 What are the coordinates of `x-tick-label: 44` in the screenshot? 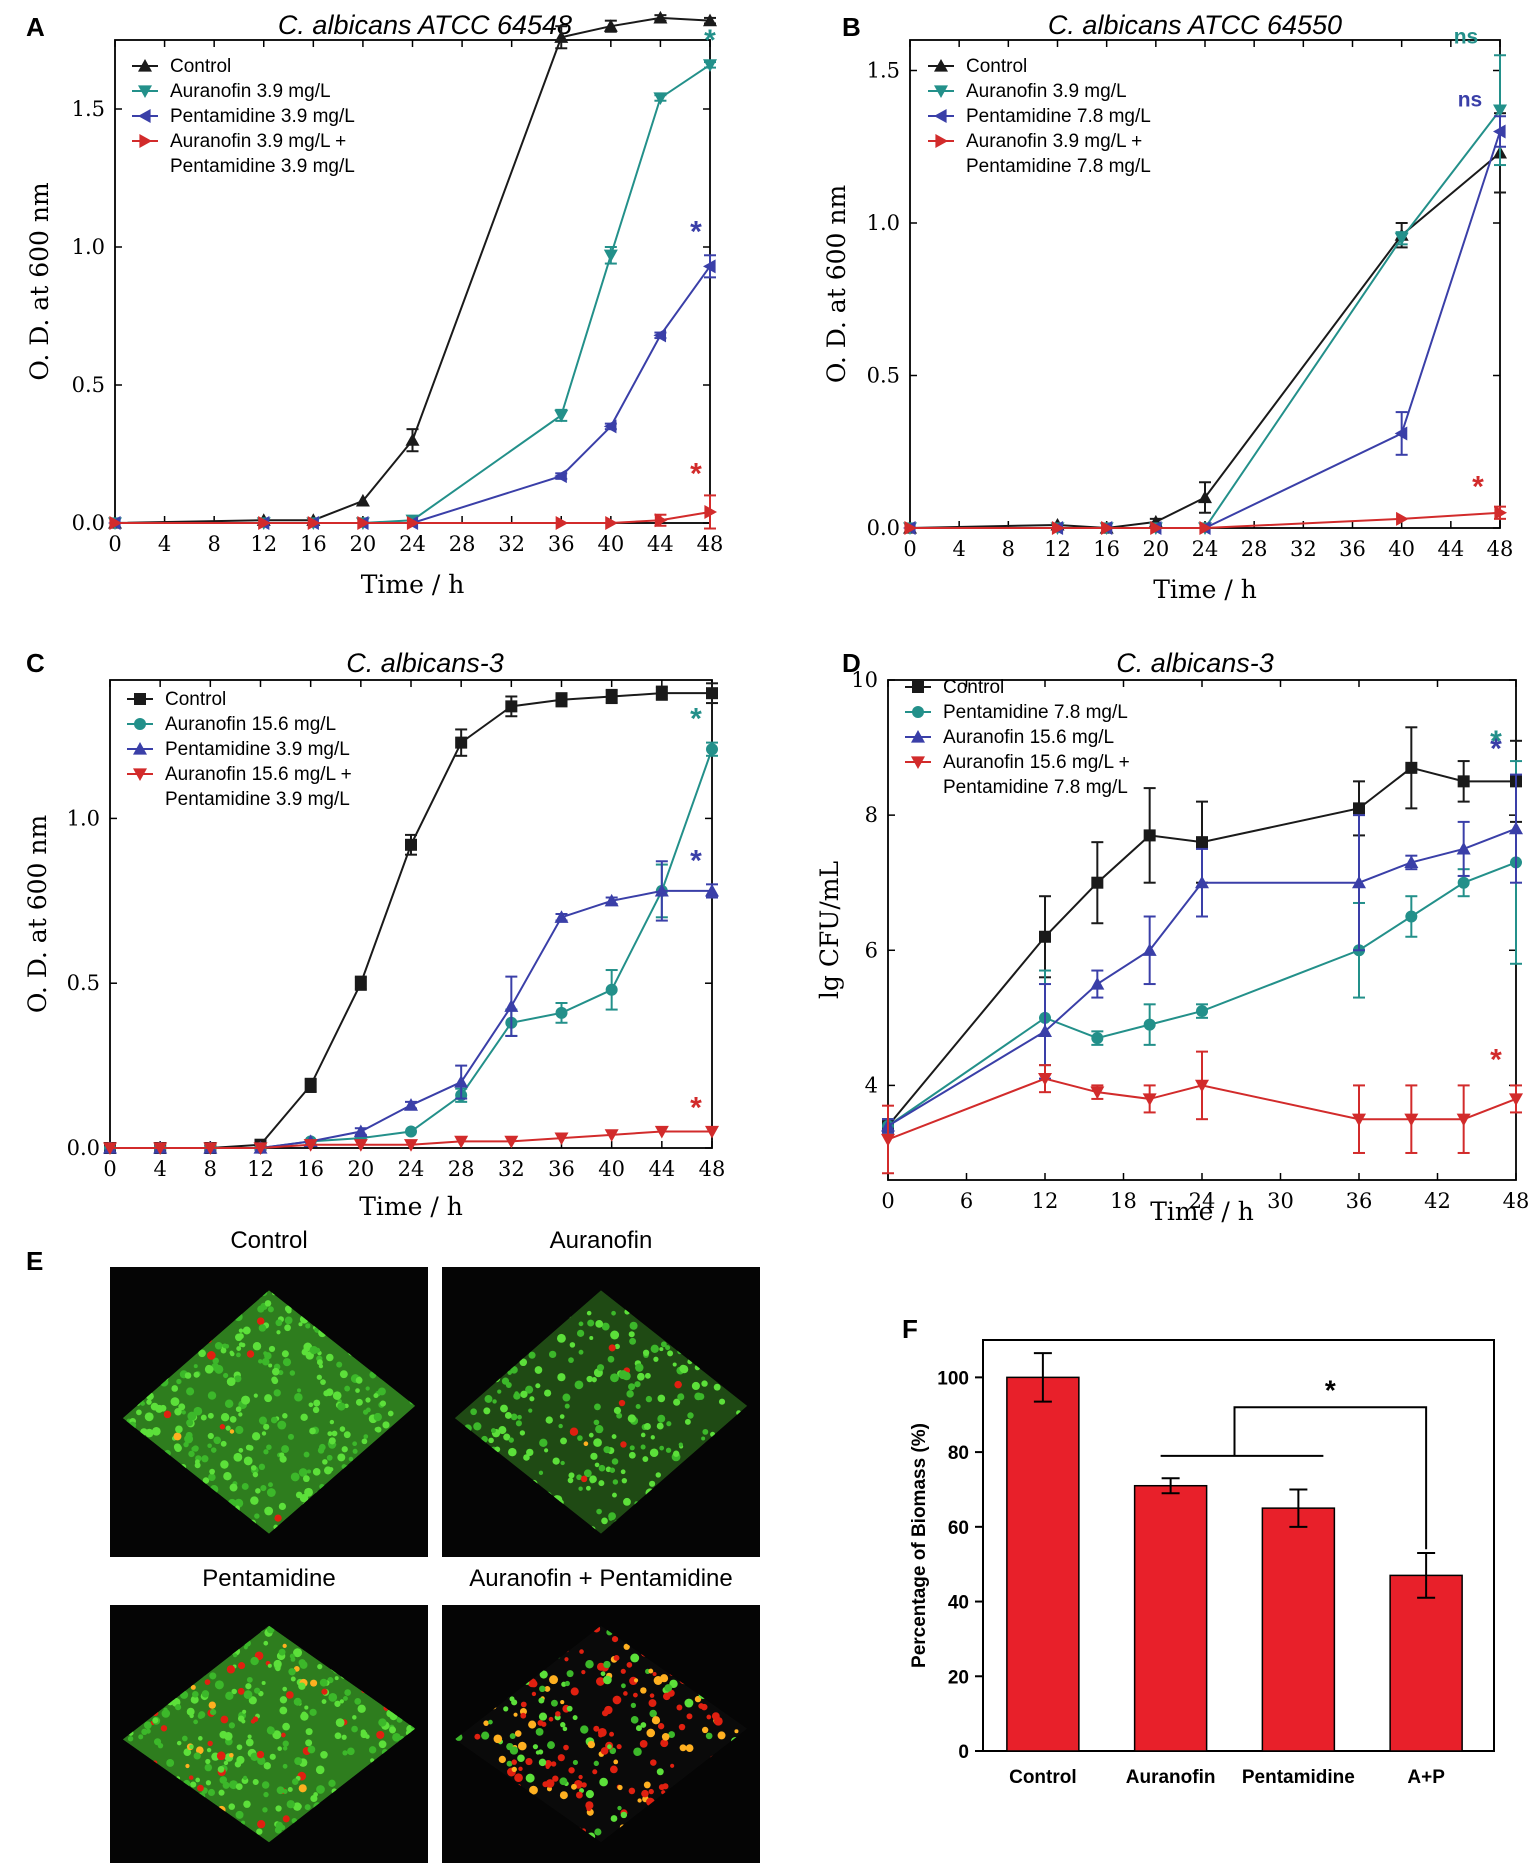 It's located at (661, 1169).